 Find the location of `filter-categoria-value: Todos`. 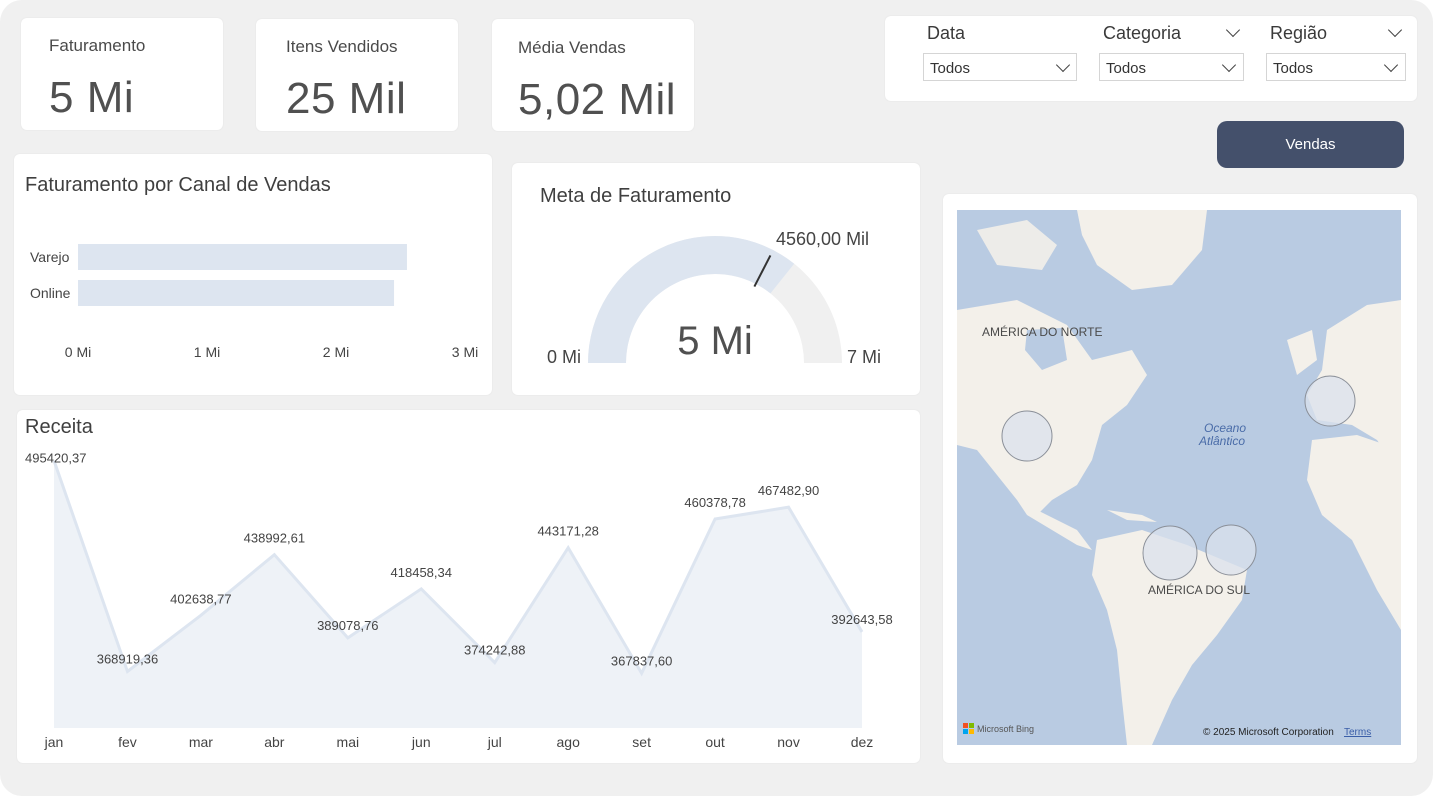

filter-categoria-value: Todos is located at coordinates (1126, 68).